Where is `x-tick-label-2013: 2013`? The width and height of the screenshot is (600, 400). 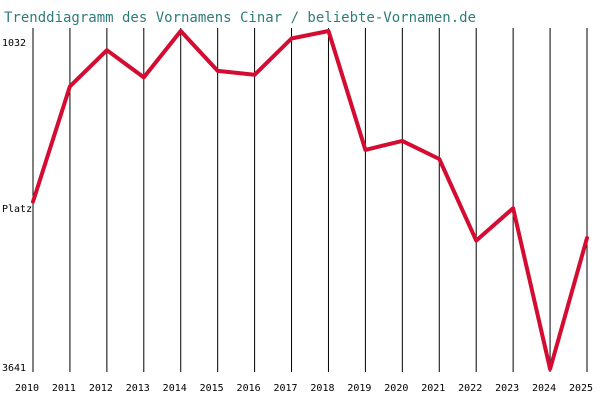
x-tick-label-2013: 2013 is located at coordinates (138, 388).